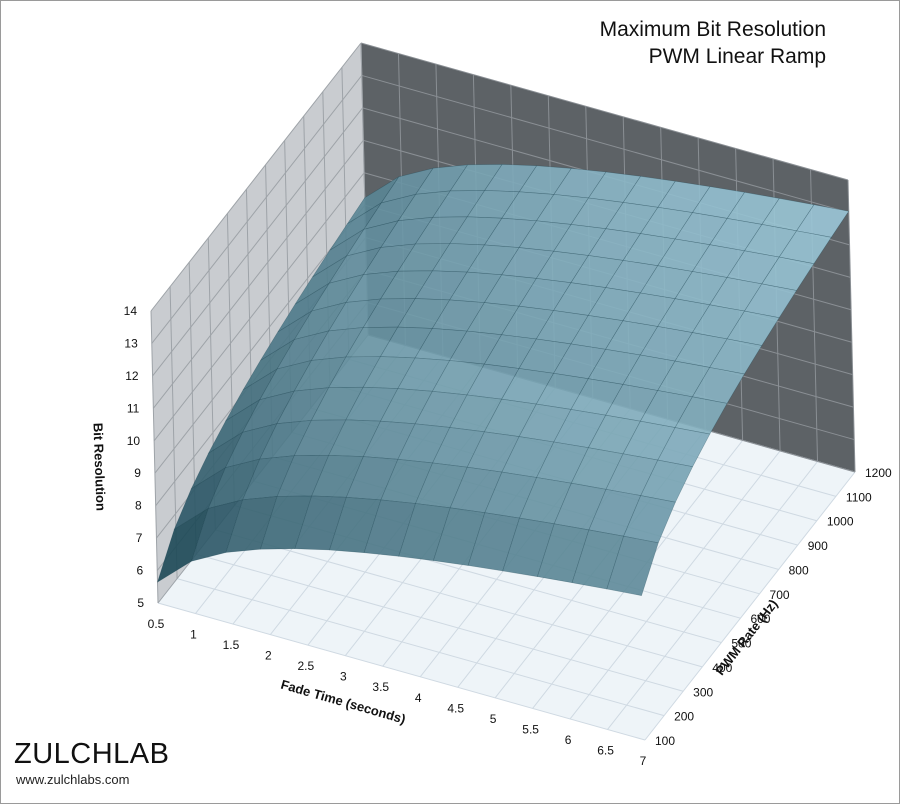 This screenshot has height=804, width=900. Describe the element at coordinates (722, 668) in the screenshot. I see `y-tick-label: 400` at that location.